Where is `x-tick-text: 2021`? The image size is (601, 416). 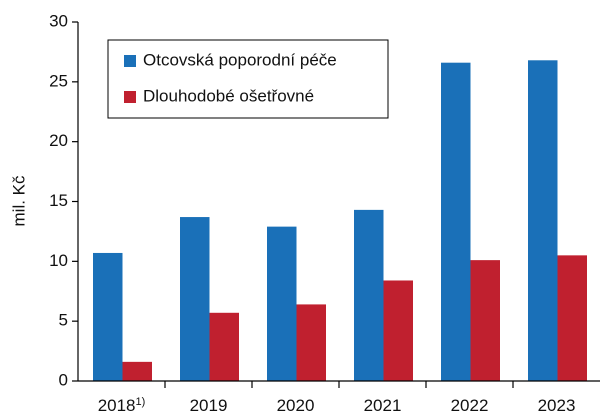
x-tick-text: 2021 is located at coordinates (383, 405).